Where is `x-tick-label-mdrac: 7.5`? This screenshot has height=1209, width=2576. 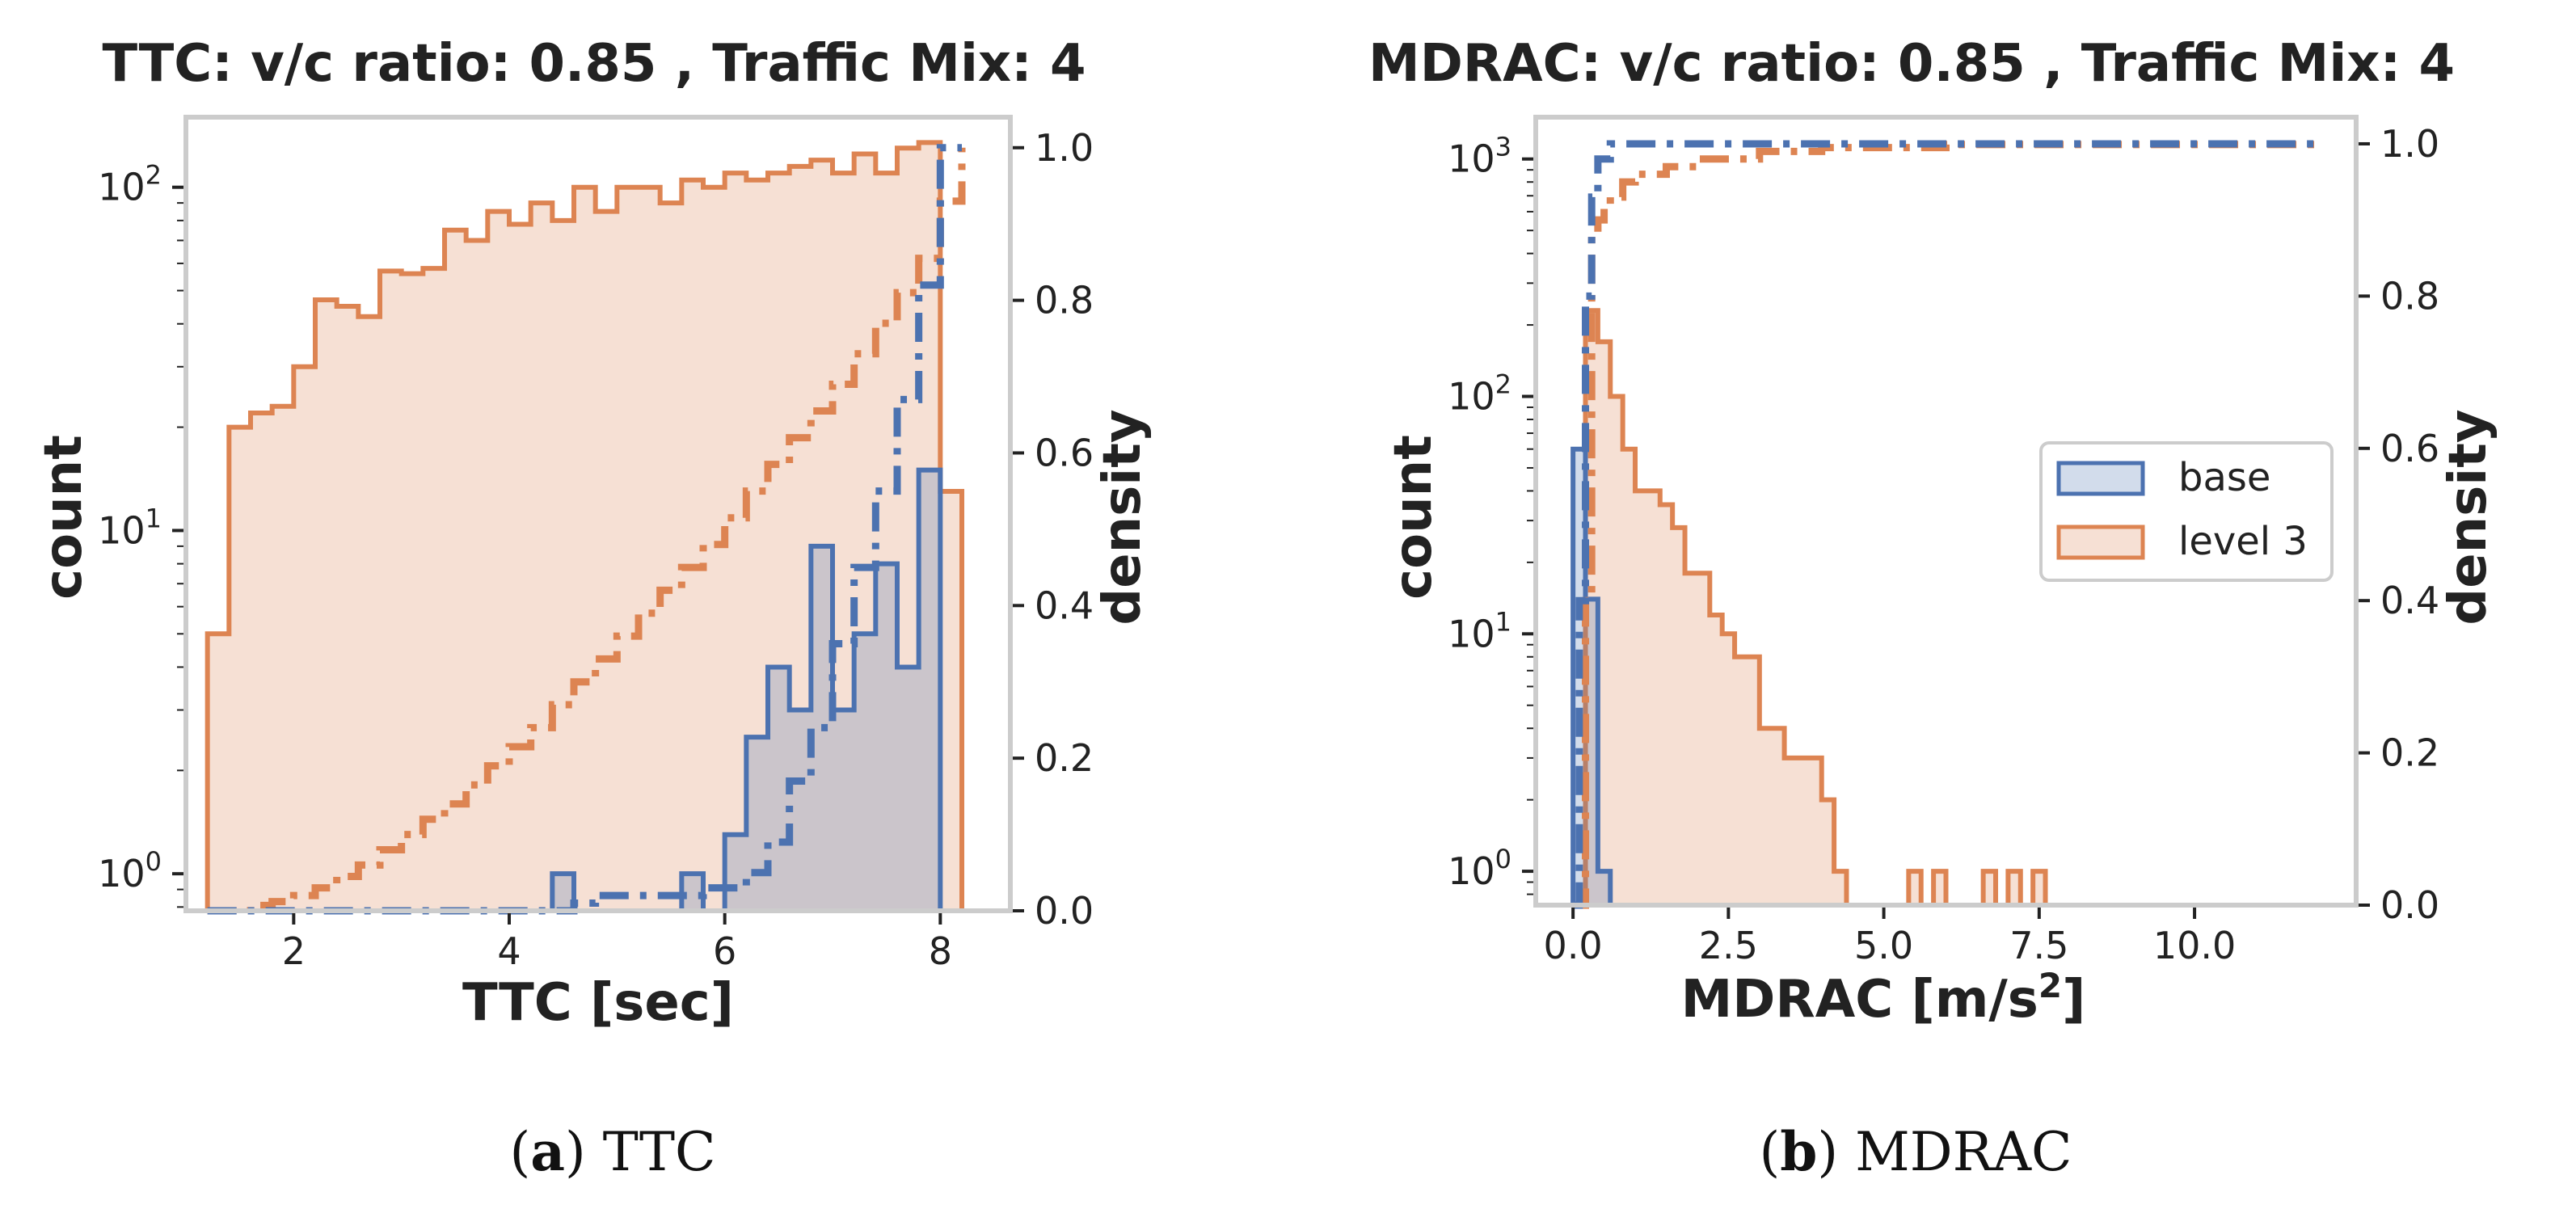
x-tick-label-mdrac: 7.5 is located at coordinates (2038, 945).